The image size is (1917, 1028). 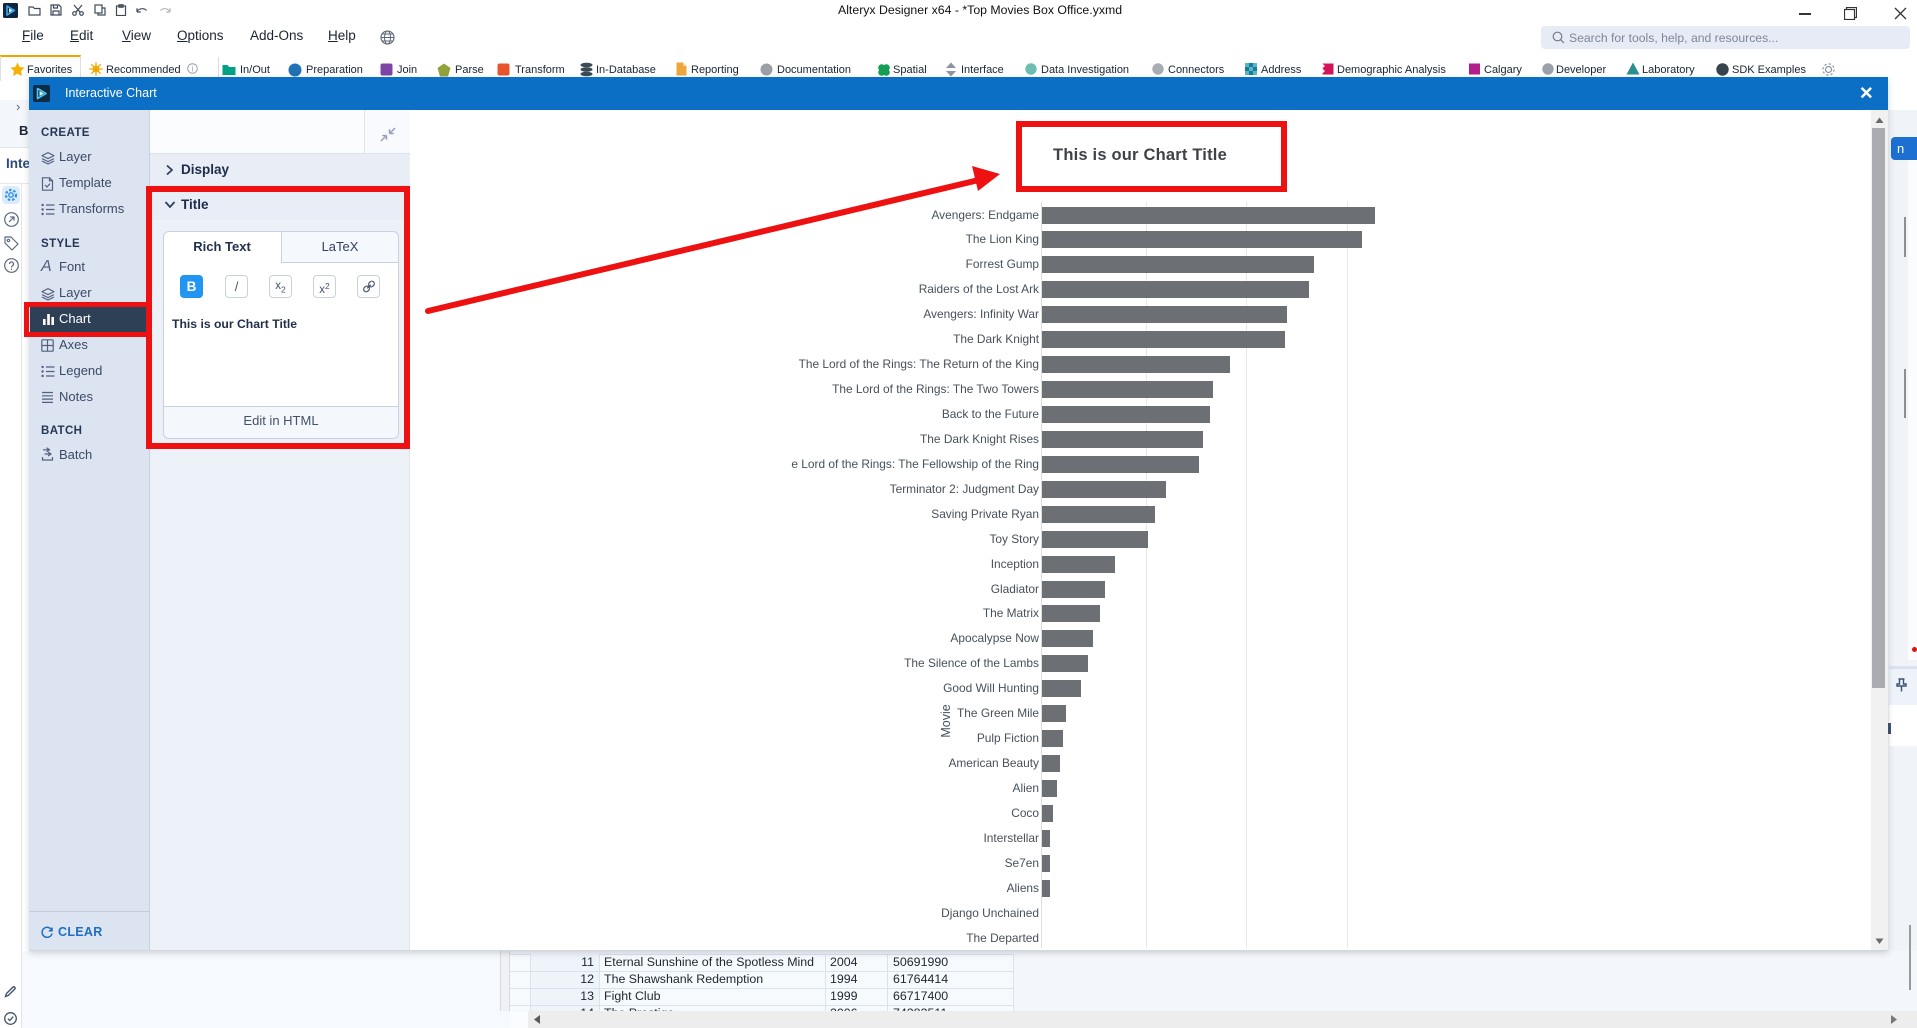 What do you see at coordinates (193, 69) in the screenshot?
I see `svg-text: i` at bounding box center [193, 69].